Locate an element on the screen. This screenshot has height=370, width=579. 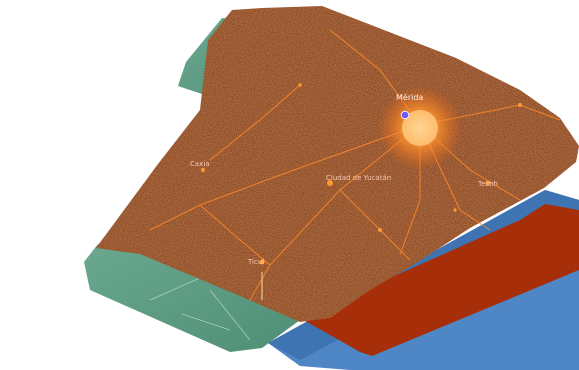
city-core is located at coordinates (420, 128).